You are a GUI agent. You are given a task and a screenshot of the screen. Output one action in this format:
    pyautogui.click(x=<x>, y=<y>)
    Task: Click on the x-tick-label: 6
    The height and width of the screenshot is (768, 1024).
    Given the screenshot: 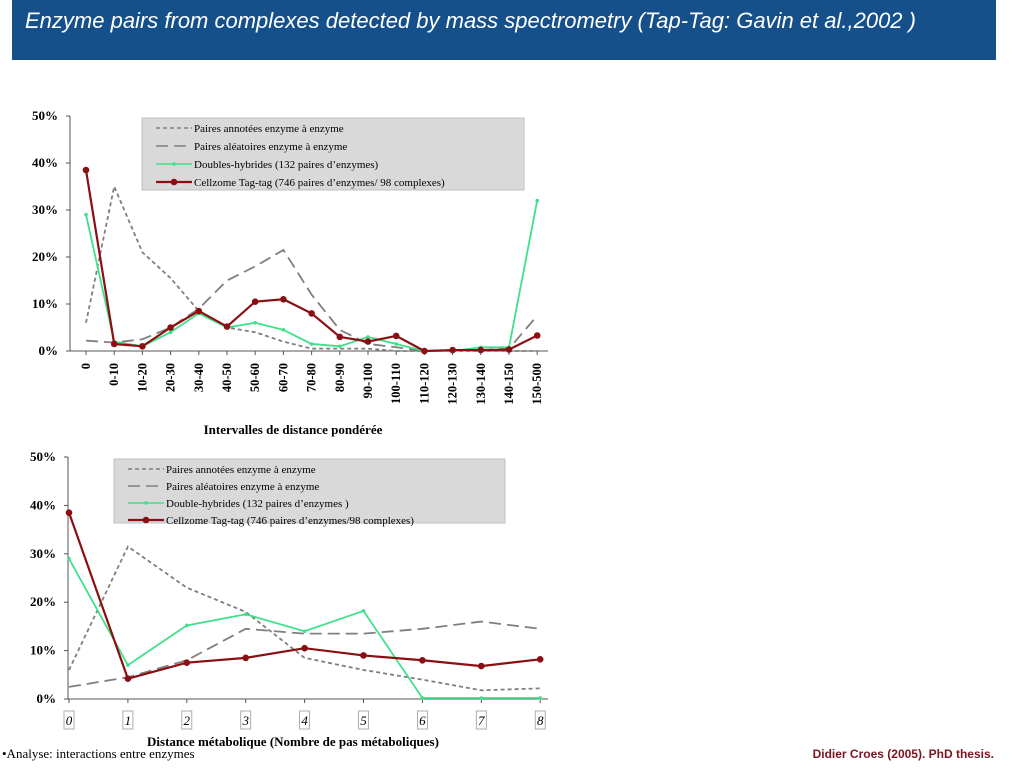 What is the action you would take?
    pyautogui.click(x=422, y=720)
    